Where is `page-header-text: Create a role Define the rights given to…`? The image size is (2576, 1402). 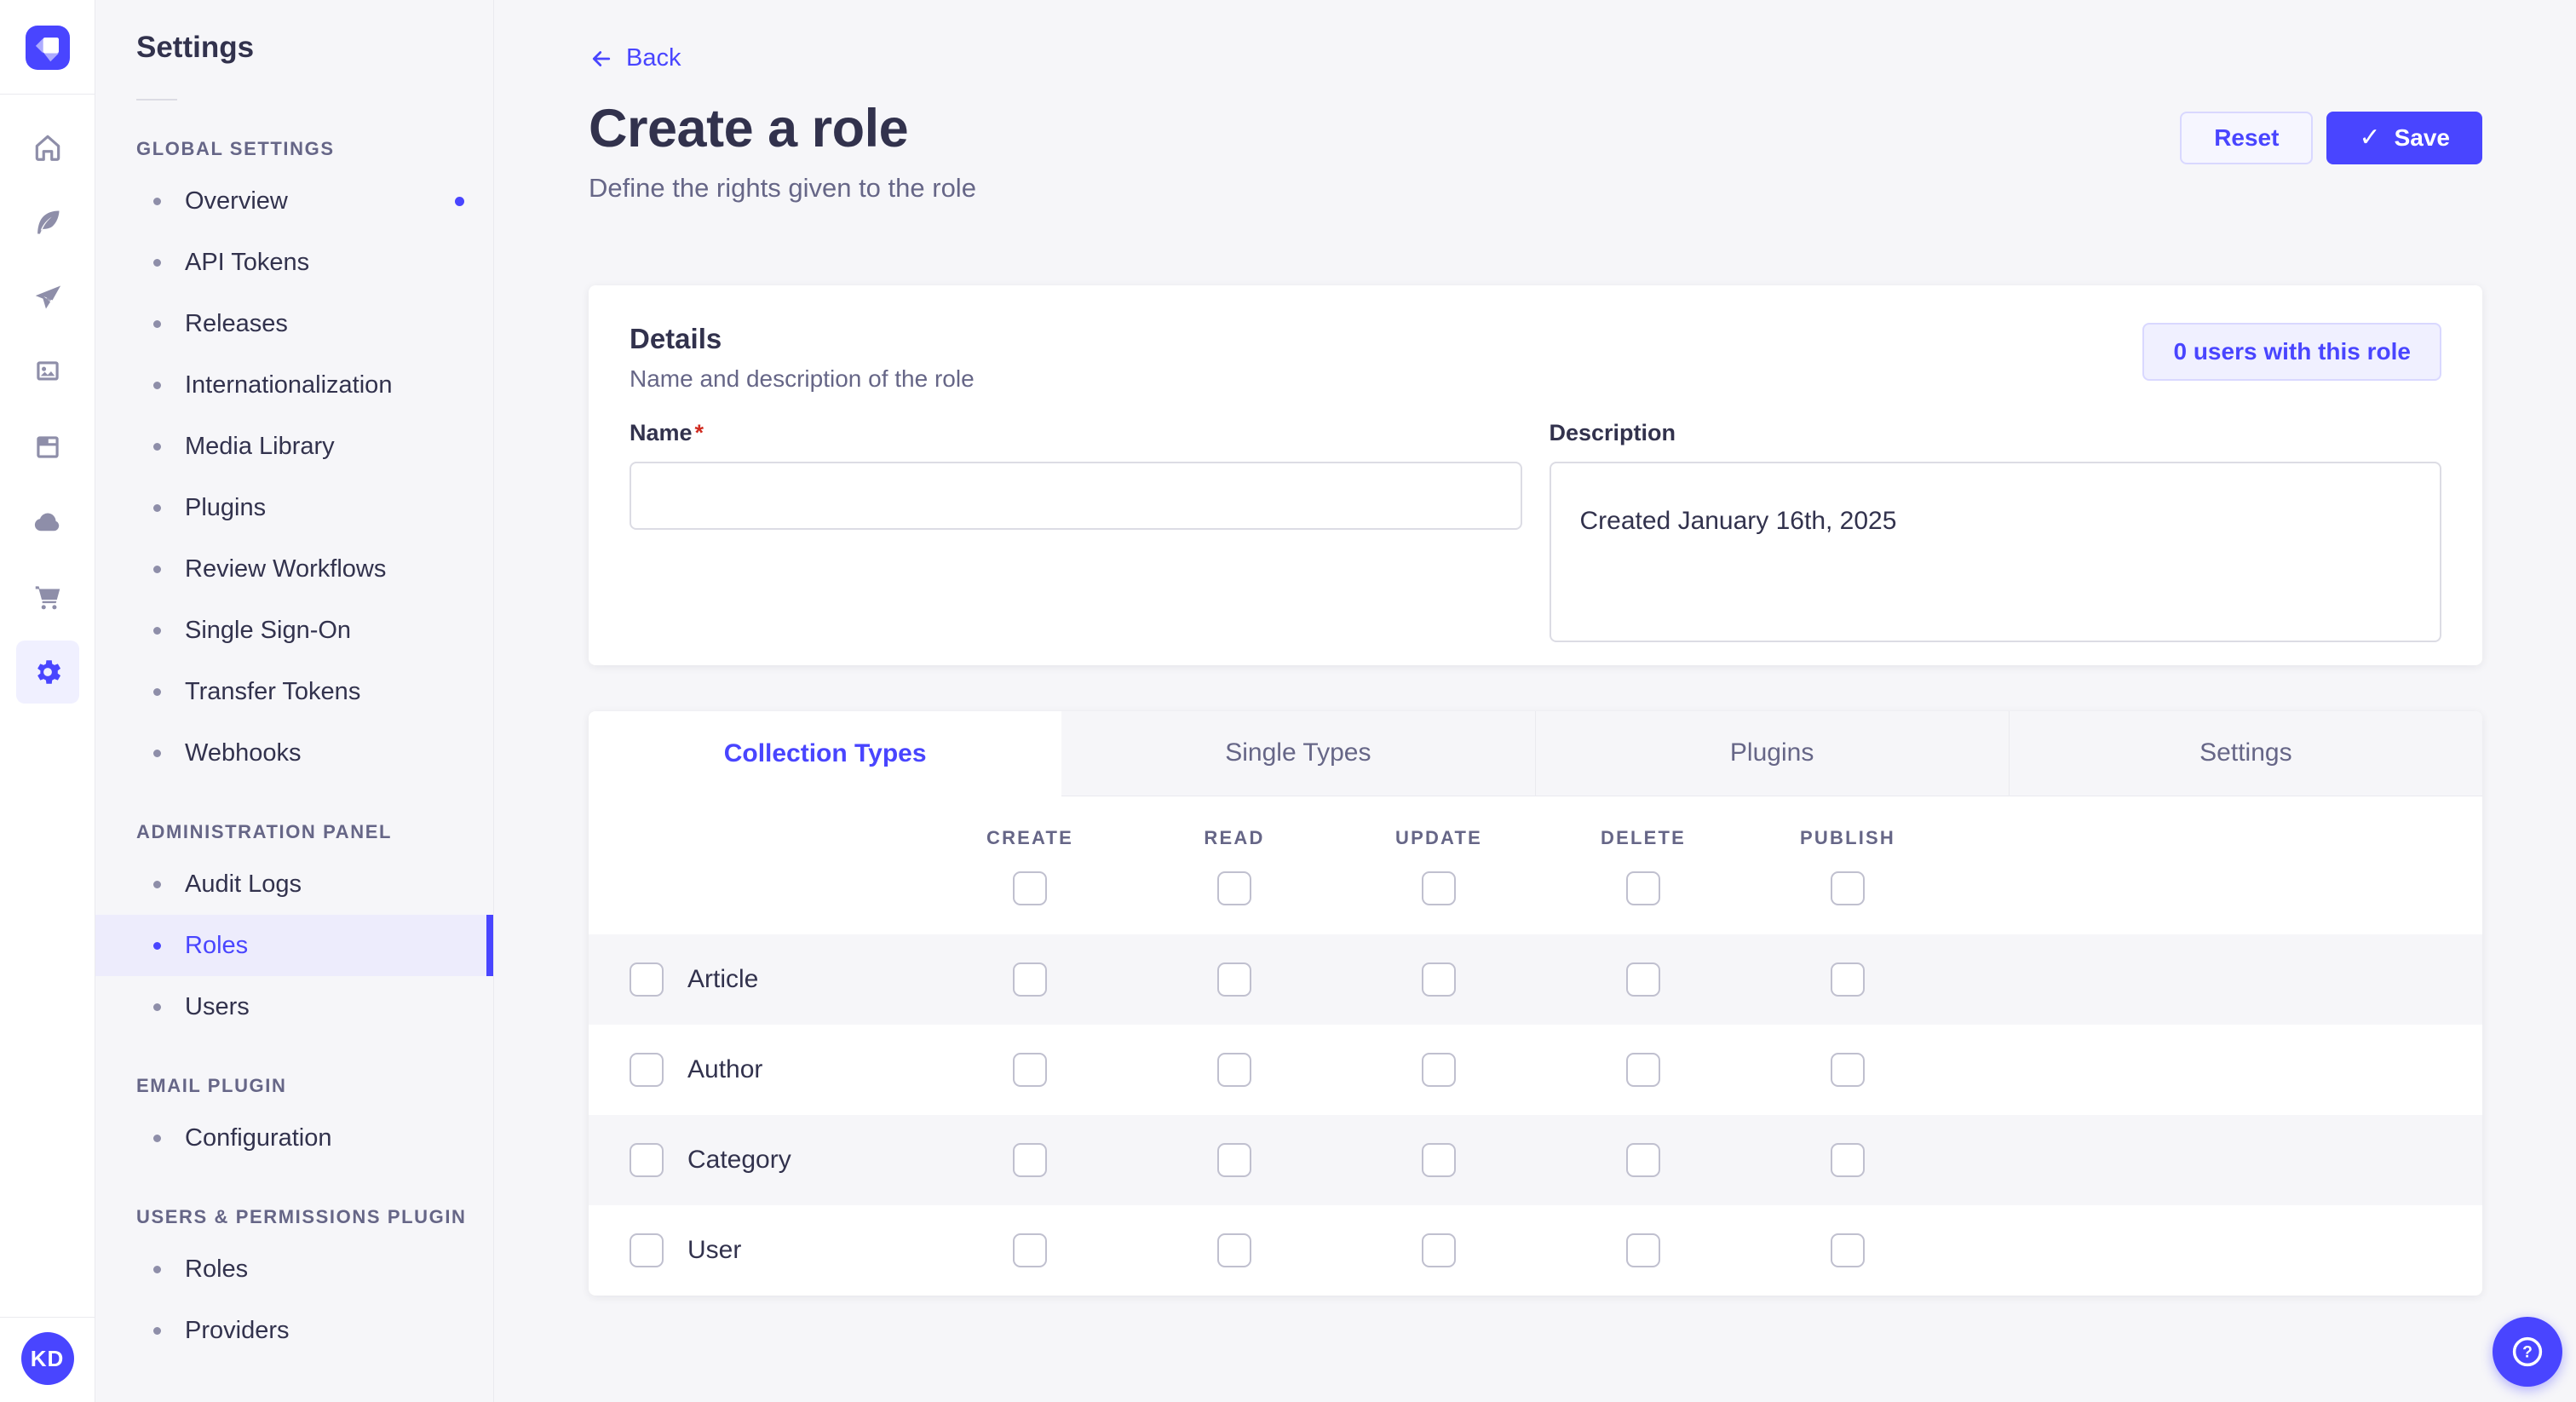
page-header-text: Create a role Define the rights given to… is located at coordinates (783, 151).